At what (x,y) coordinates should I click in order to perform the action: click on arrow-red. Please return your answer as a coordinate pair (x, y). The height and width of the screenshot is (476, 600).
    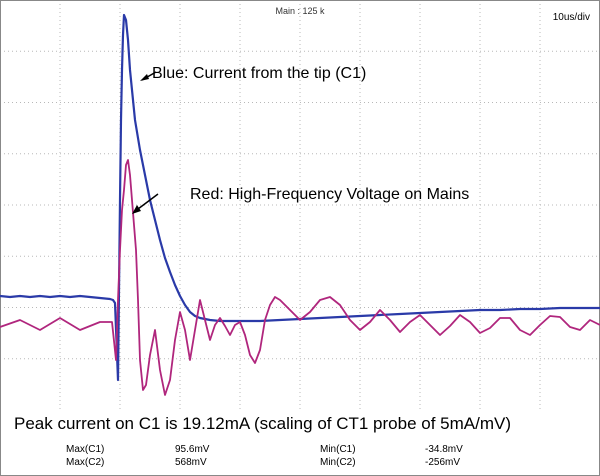
    Looking at the image, I should click on (145, 203).